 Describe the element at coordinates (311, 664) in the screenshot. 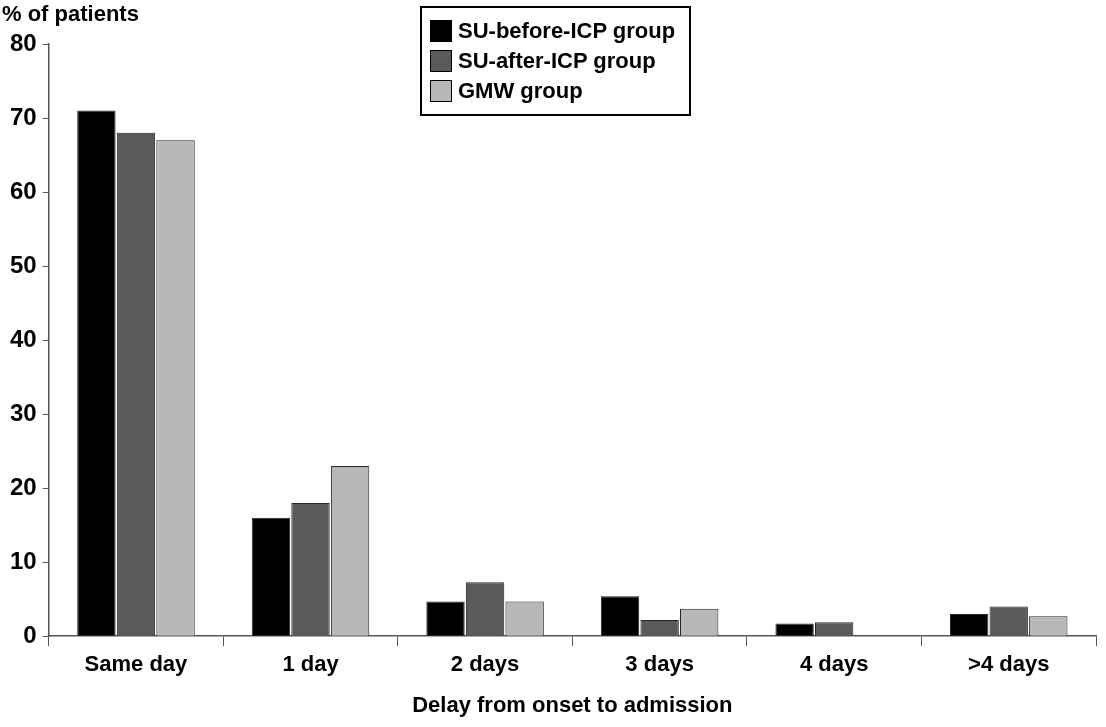

I see `x-tick-label: 1 day` at that location.